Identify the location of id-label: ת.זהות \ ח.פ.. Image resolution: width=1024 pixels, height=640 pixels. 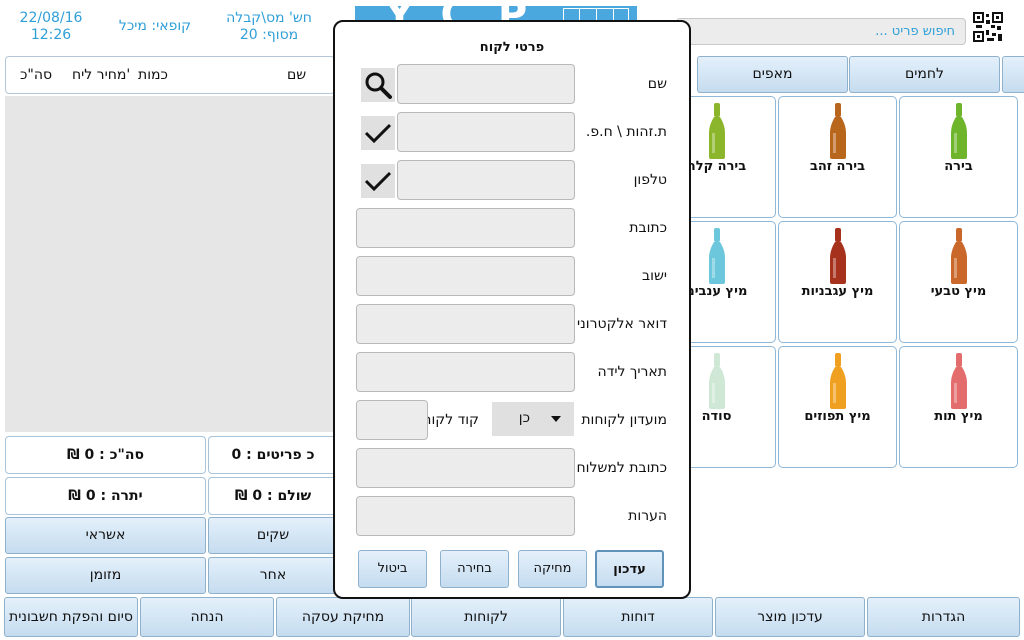
(626, 132).